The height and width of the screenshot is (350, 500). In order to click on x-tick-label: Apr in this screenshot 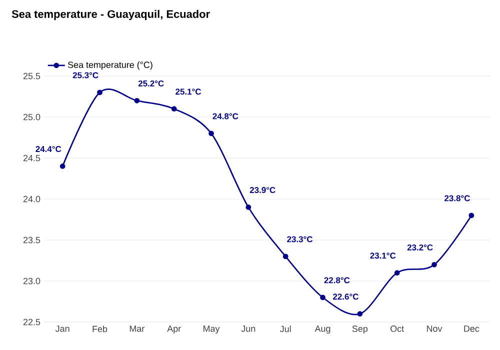, I will do `click(174, 330)`.